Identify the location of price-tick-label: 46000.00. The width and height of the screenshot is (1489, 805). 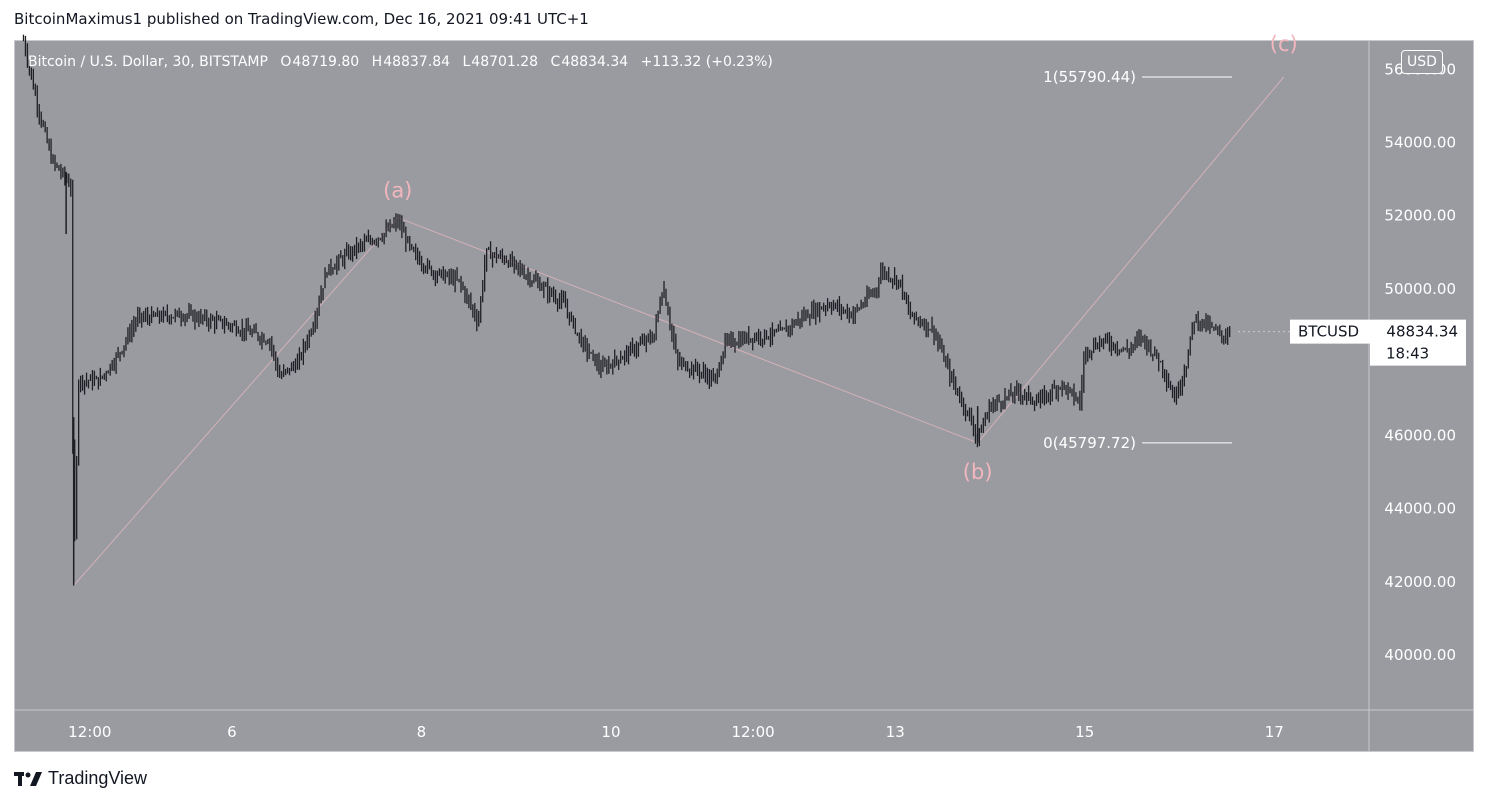
(1420, 435).